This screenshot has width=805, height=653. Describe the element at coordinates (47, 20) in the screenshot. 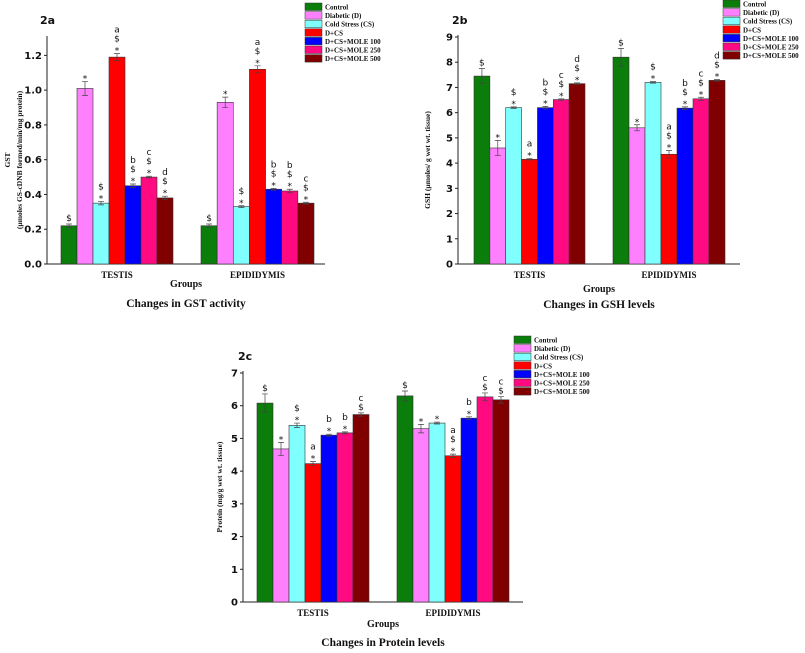

I see `panel-label: 2a` at that location.